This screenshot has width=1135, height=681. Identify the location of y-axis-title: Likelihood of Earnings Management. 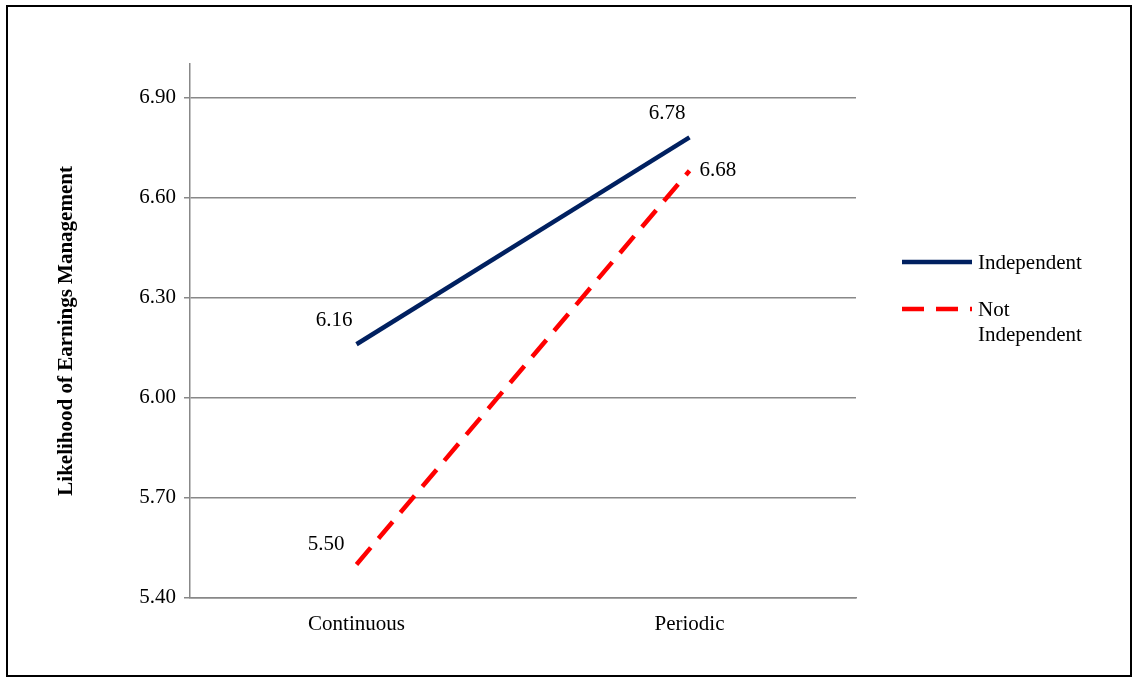
(65, 331).